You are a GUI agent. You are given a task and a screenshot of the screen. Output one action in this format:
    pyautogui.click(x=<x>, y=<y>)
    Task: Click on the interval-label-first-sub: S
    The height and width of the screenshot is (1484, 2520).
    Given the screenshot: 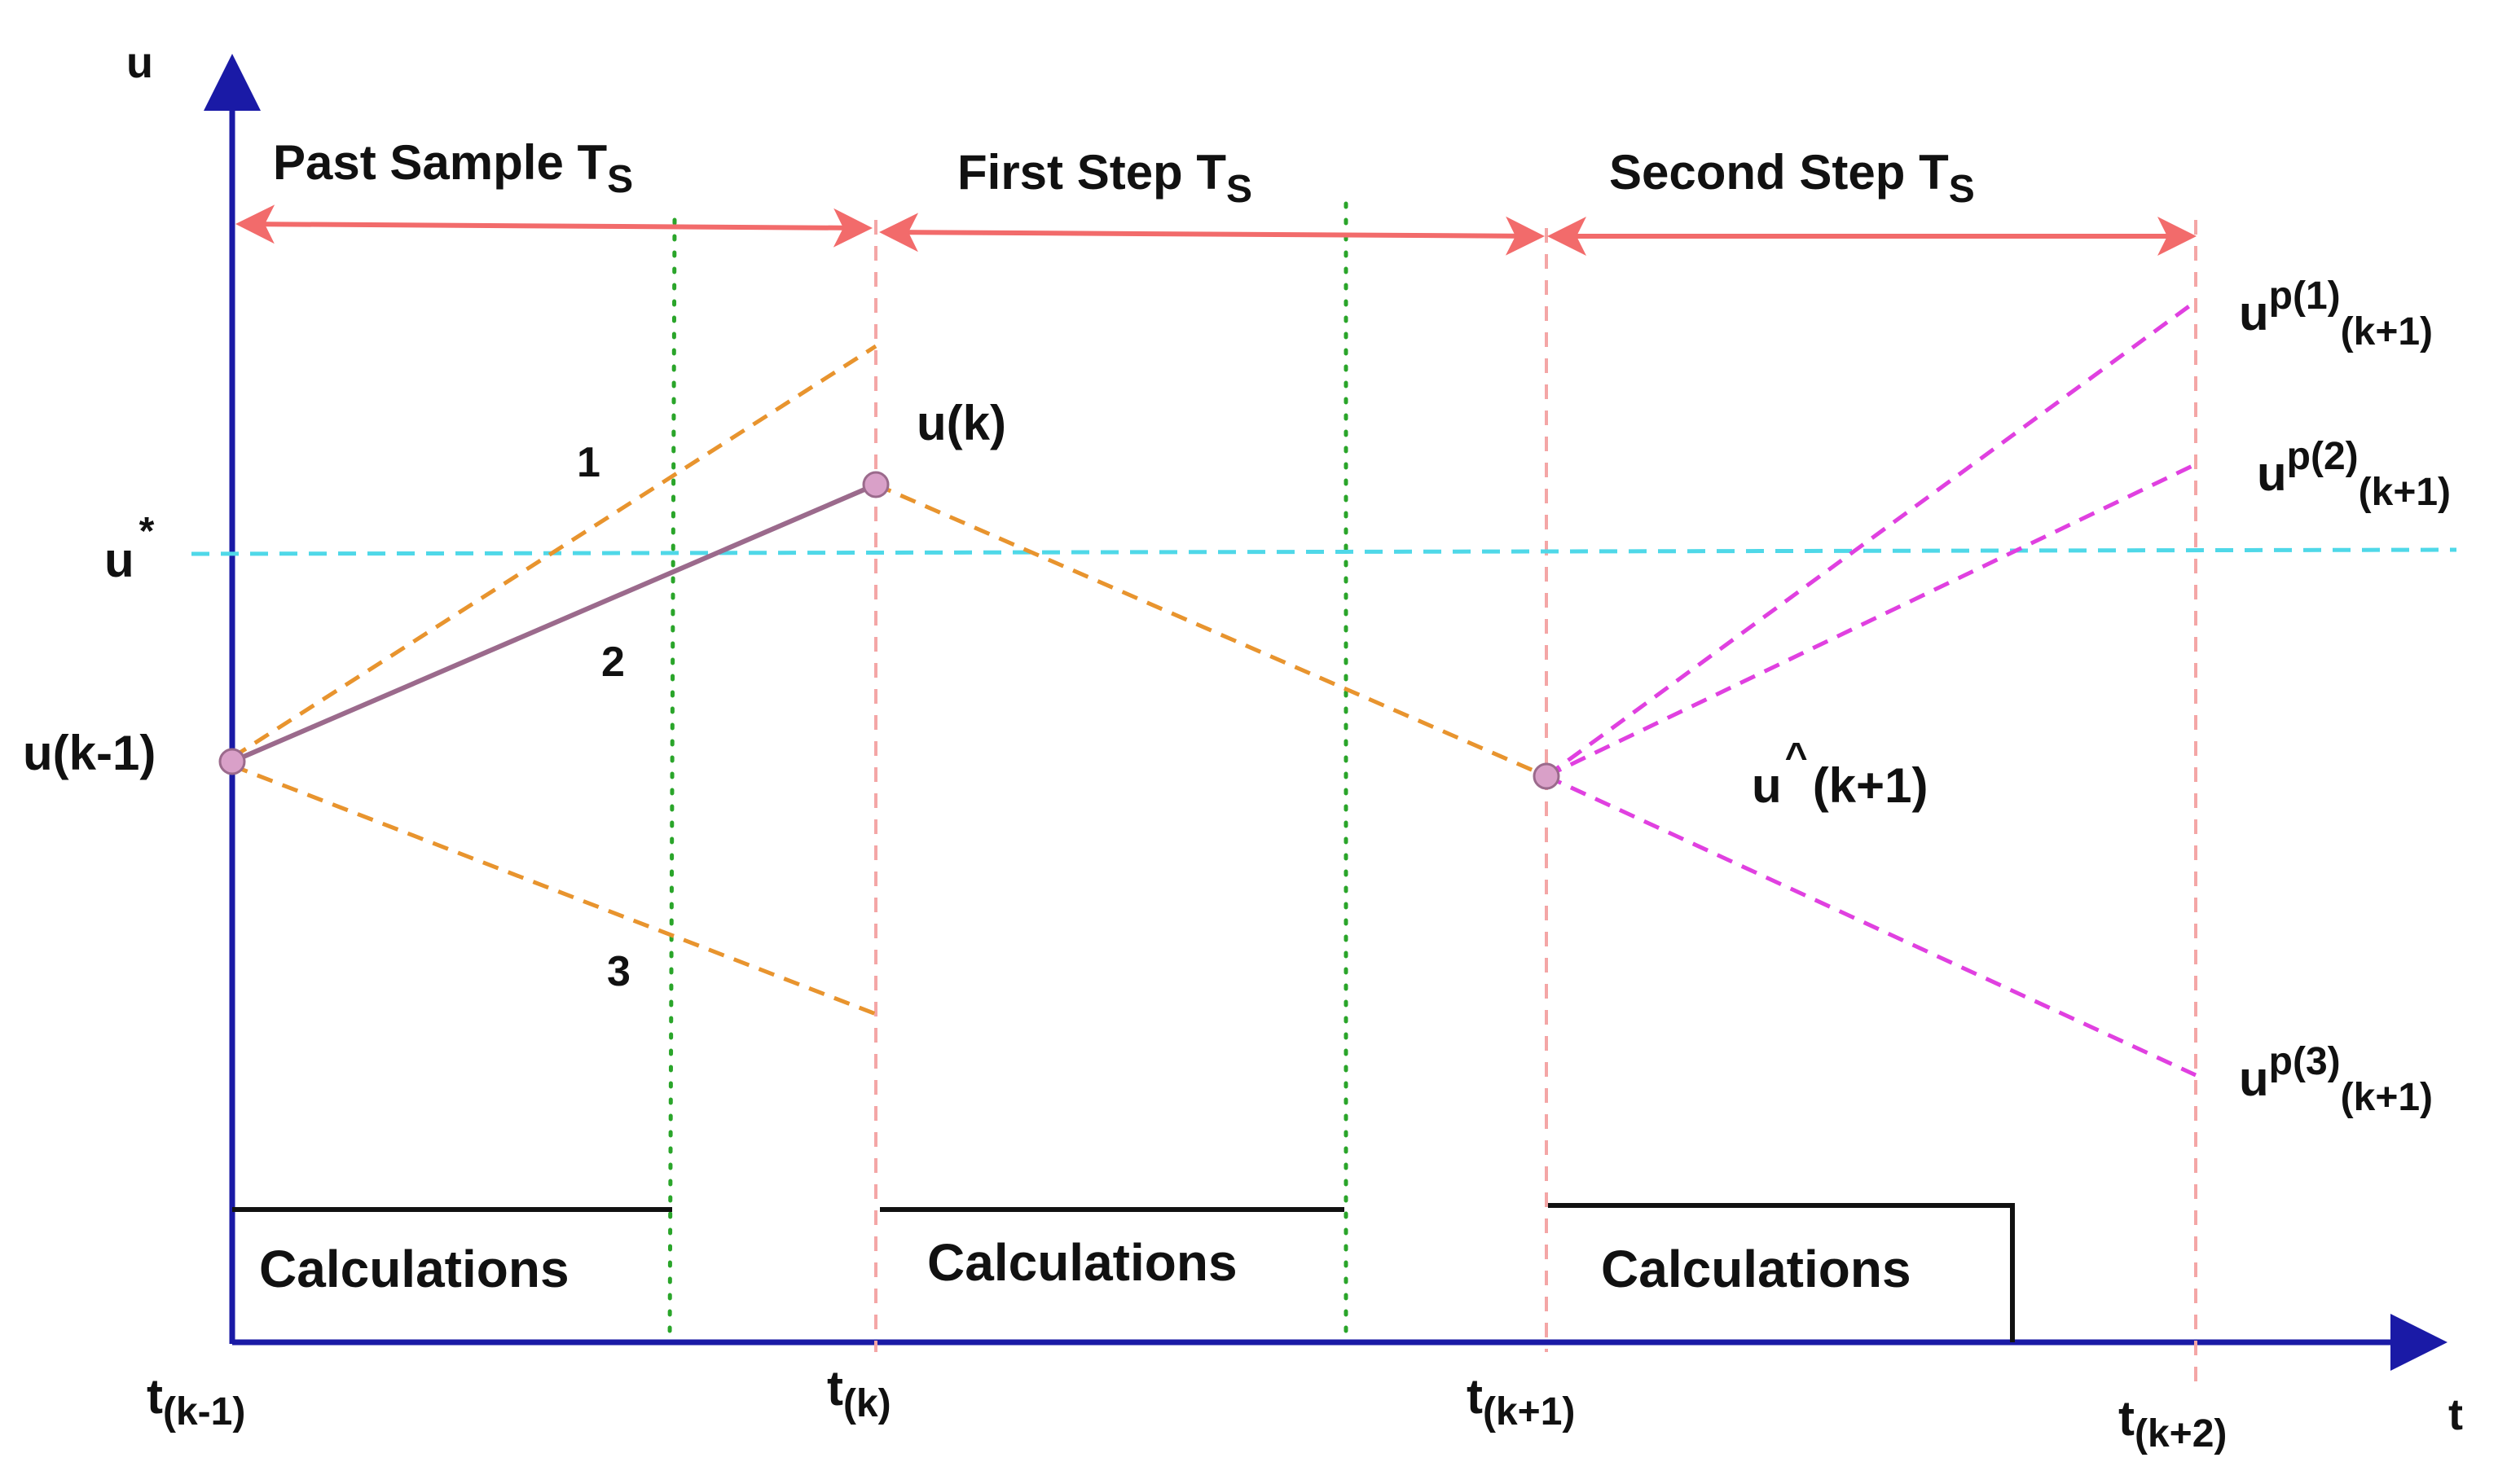 What is the action you would take?
    pyautogui.click(x=1239, y=189)
    